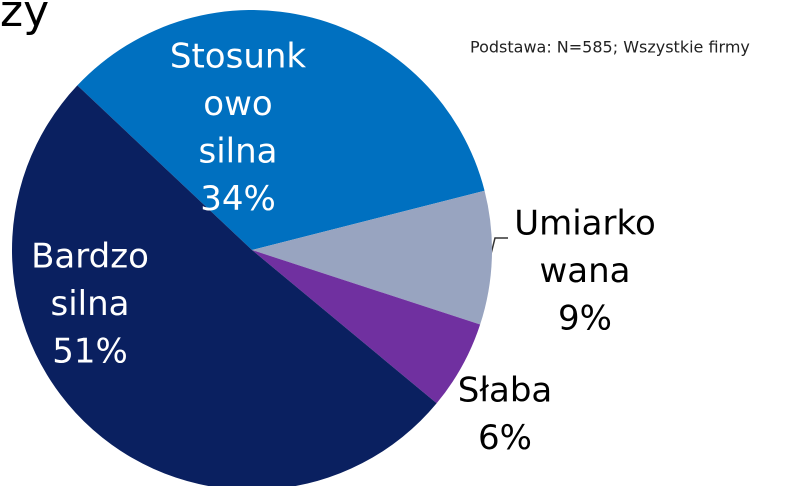 The height and width of the screenshot is (486, 798). Describe the element at coordinates (585, 319) in the screenshot. I see `value-label: 9%` at that location.